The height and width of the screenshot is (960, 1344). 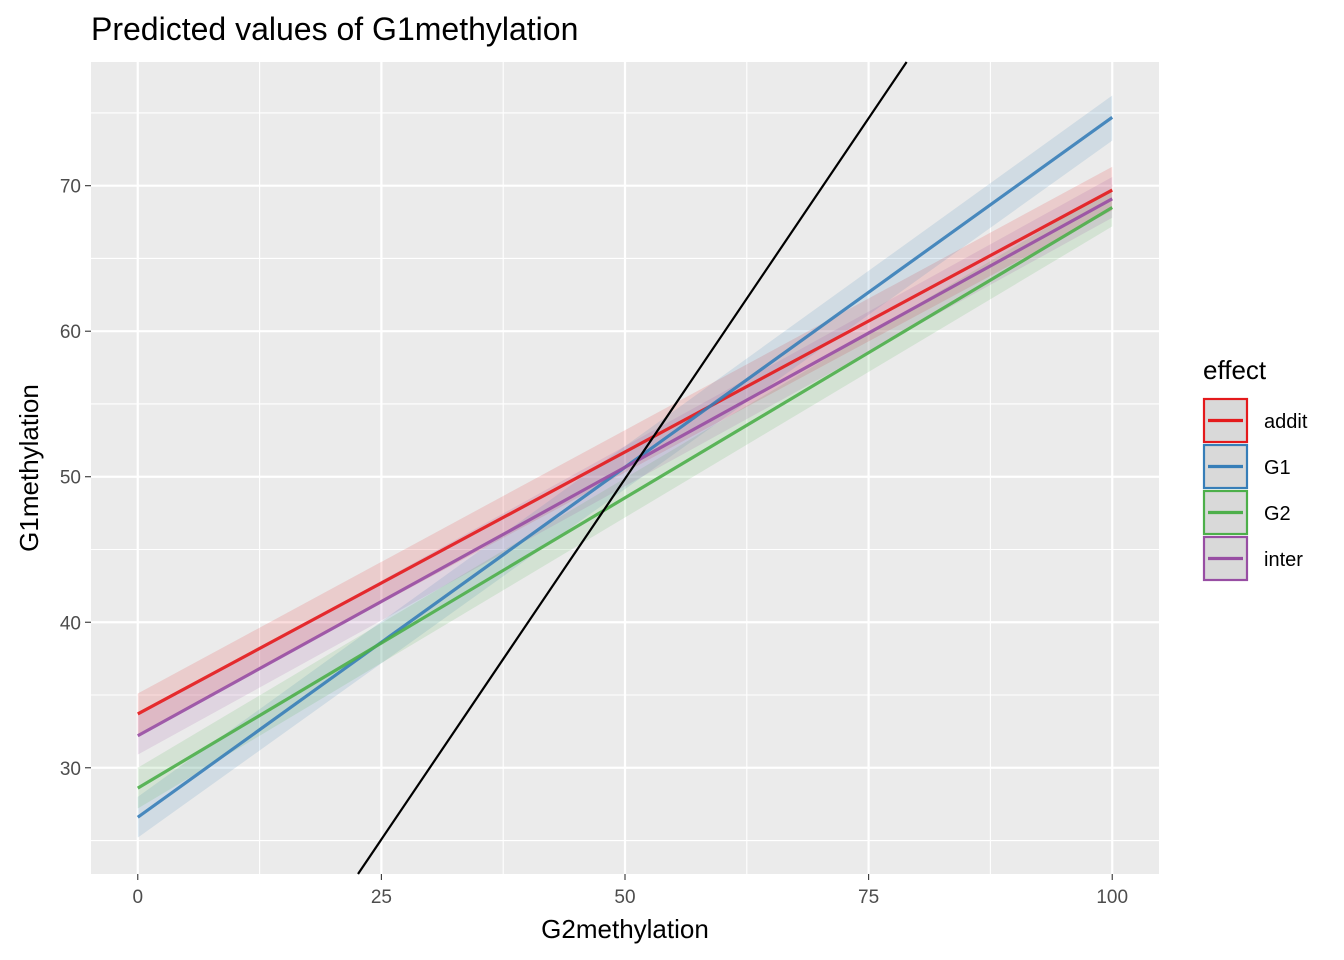 I want to click on legend-item-inter: inter, so click(x=1252, y=558).